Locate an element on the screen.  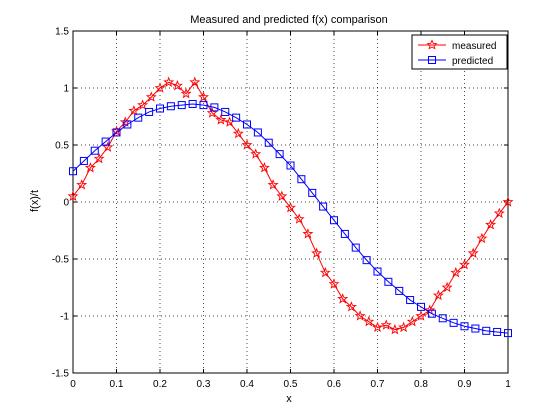
y-tick-label: -1 is located at coordinates (64, 317).